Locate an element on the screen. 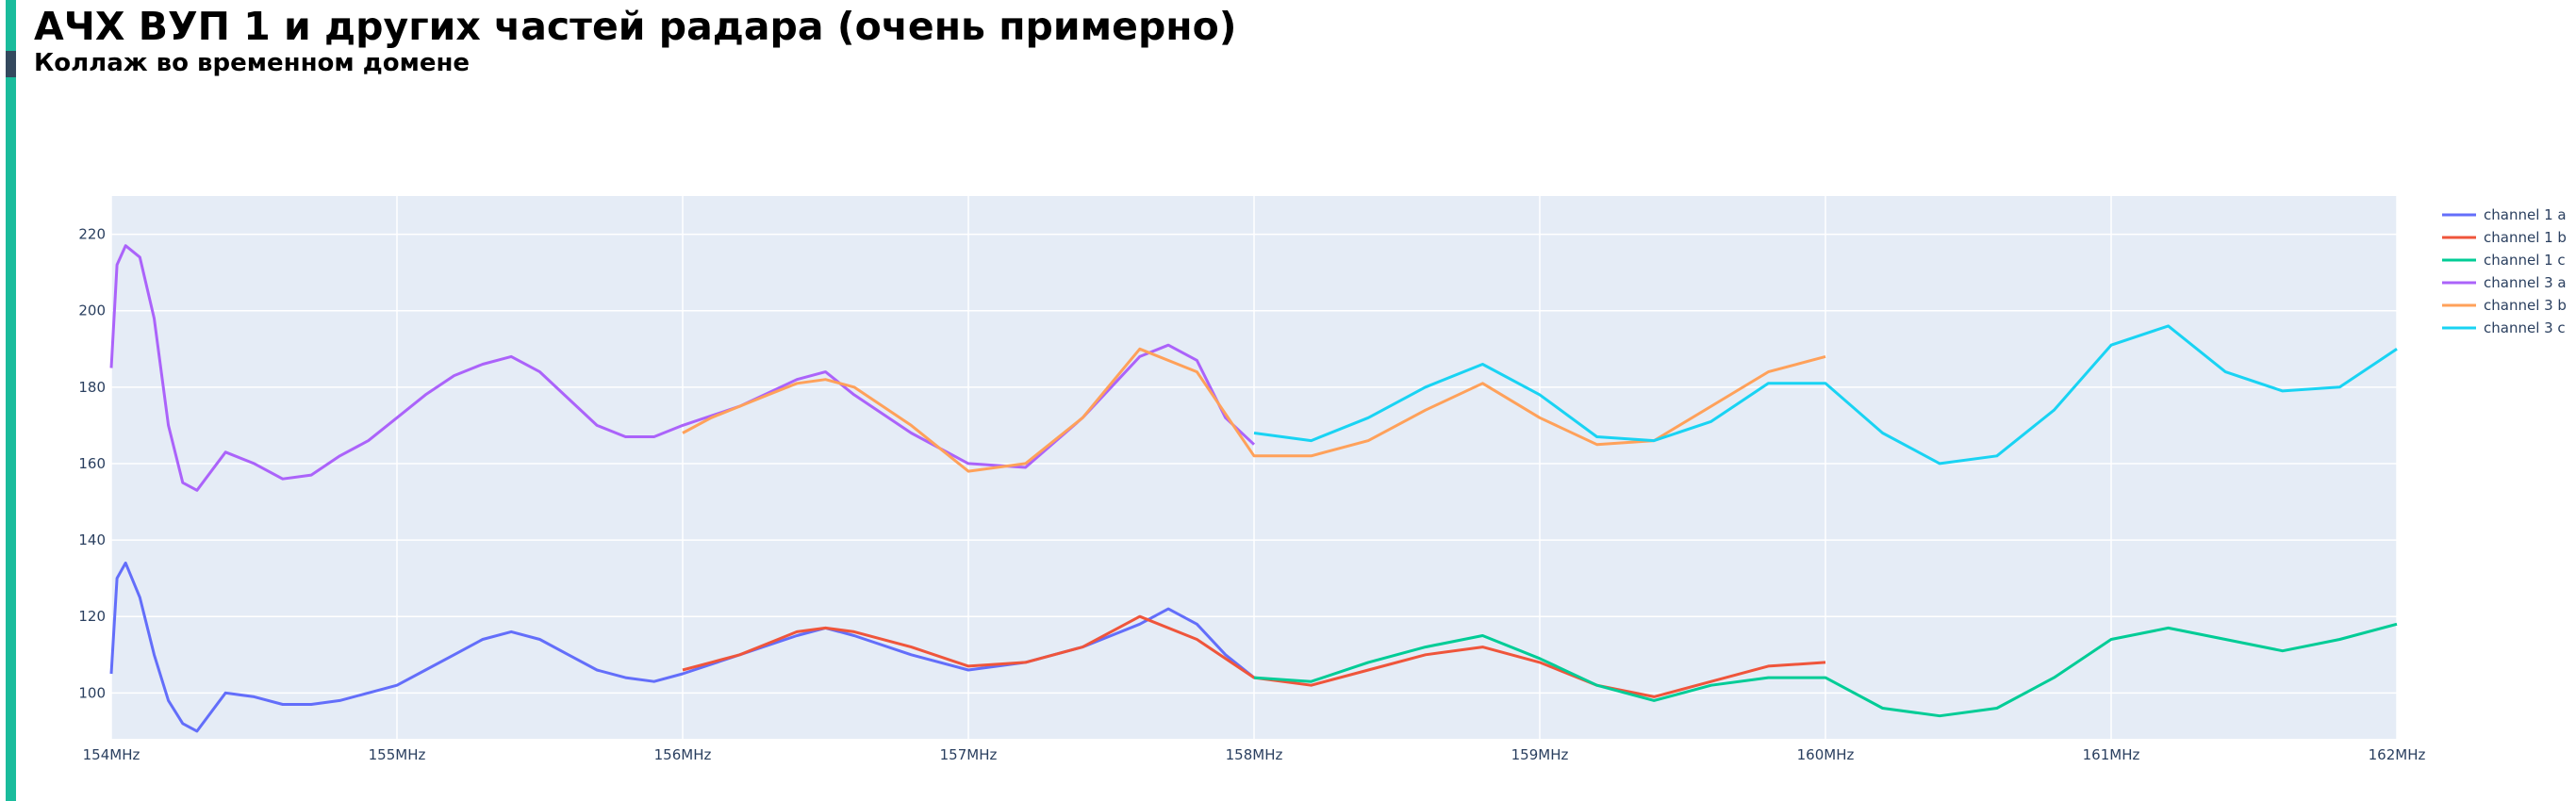 The image size is (2576, 801). y-tick-label: 220 is located at coordinates (92, 234).